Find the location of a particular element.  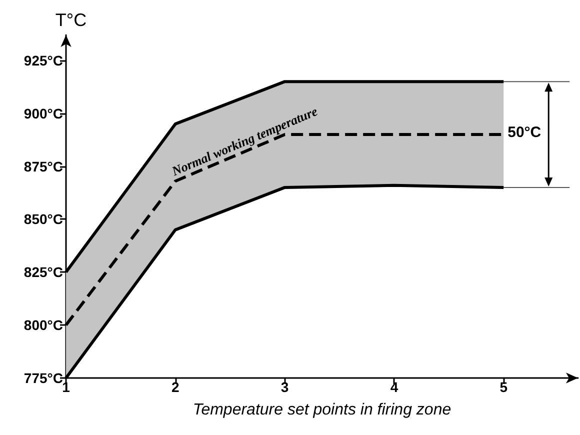

x-tick-label: 5 is located at coordinates (504, 387).